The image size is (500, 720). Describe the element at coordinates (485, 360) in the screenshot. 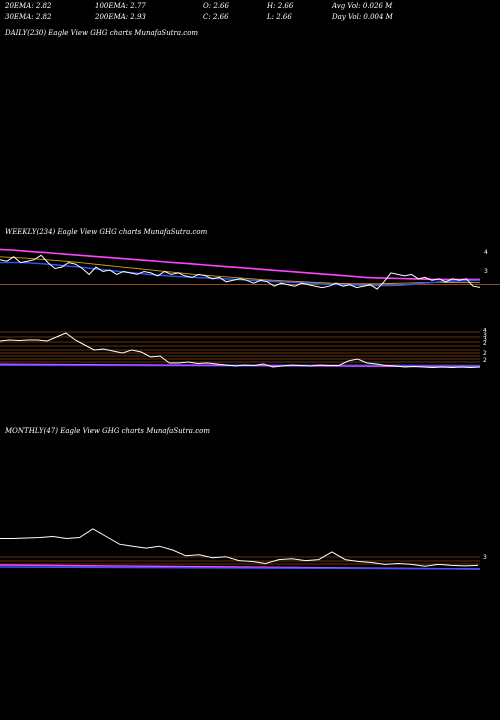

I see `indicator-tick-5: 2` at that location.